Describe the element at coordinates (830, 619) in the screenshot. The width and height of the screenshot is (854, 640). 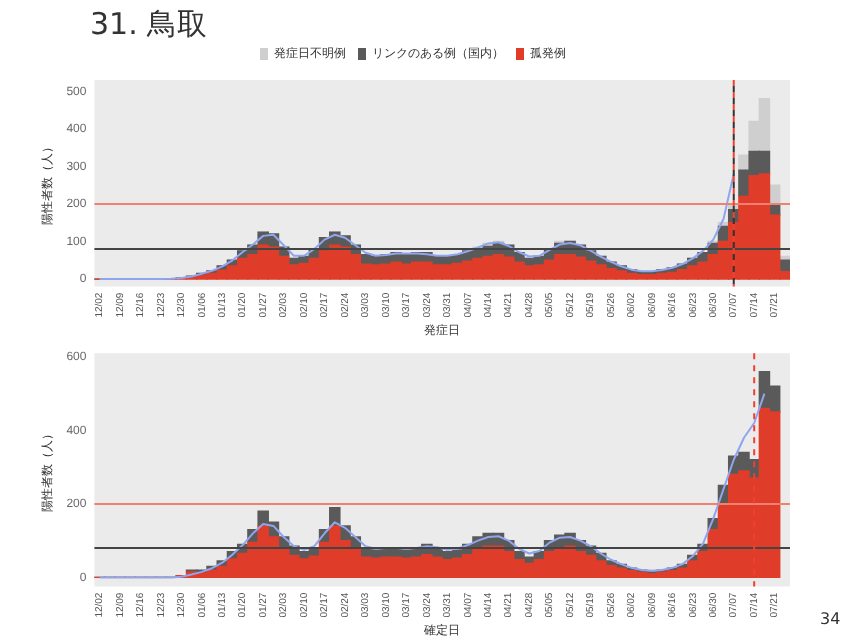
I see `text: 34` at that location.